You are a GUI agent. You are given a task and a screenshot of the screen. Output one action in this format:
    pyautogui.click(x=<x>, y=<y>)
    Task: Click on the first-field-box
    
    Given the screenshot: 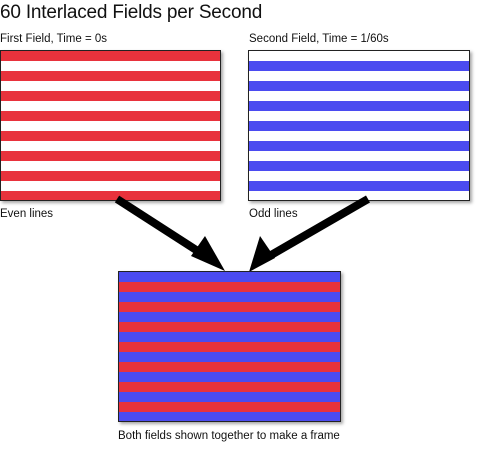 What is the action you would take?
    pyautogui.click(x=110, y=125)
    